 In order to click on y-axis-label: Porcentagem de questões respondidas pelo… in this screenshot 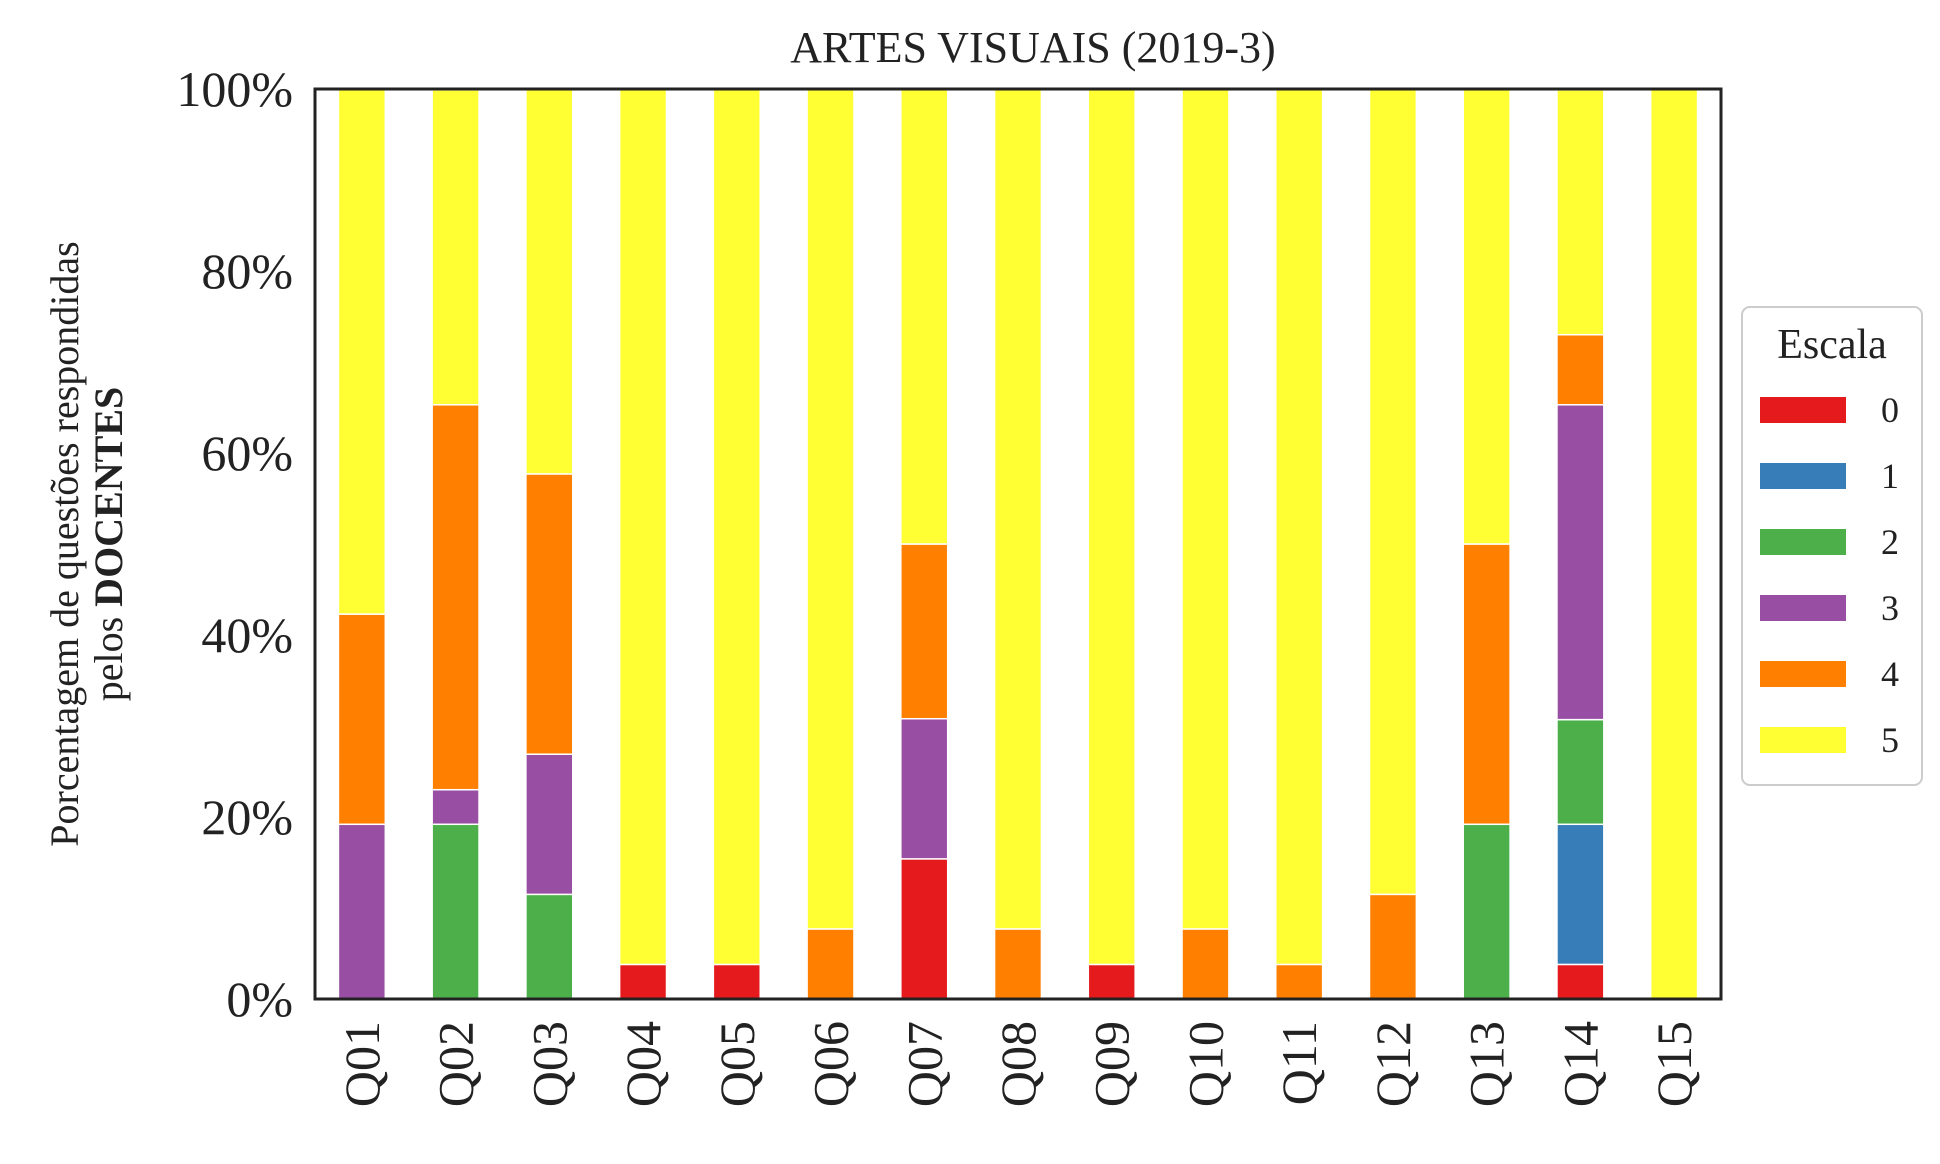, I will do `click(86, 543)`.